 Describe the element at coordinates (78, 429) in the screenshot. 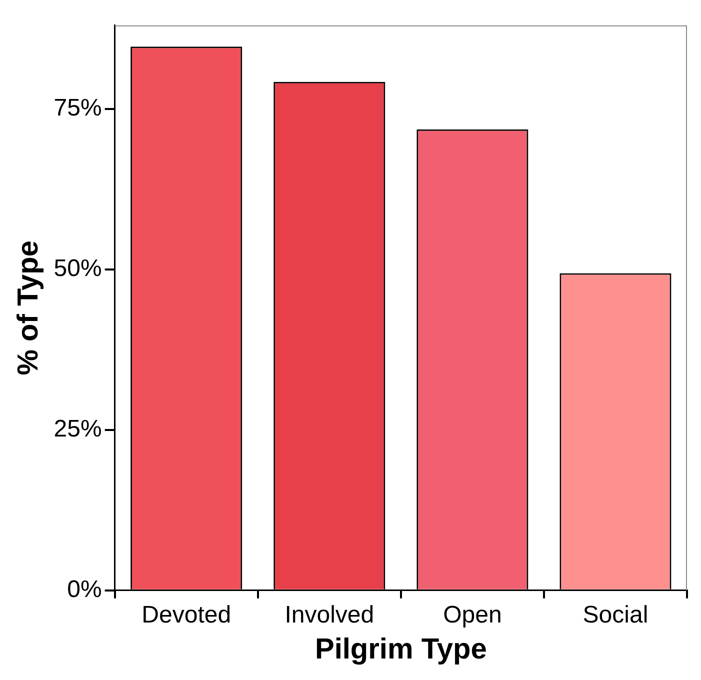

I see `y-tick-label: 25%` at that location.